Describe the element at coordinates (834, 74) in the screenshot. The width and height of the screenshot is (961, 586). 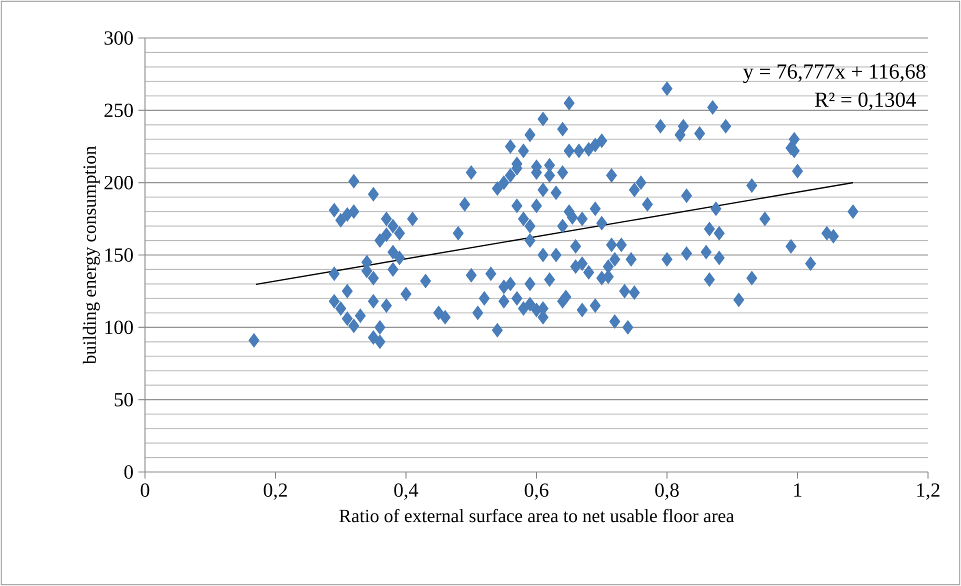
I see `annotation: y = 76,777x + 116,68` at that location.